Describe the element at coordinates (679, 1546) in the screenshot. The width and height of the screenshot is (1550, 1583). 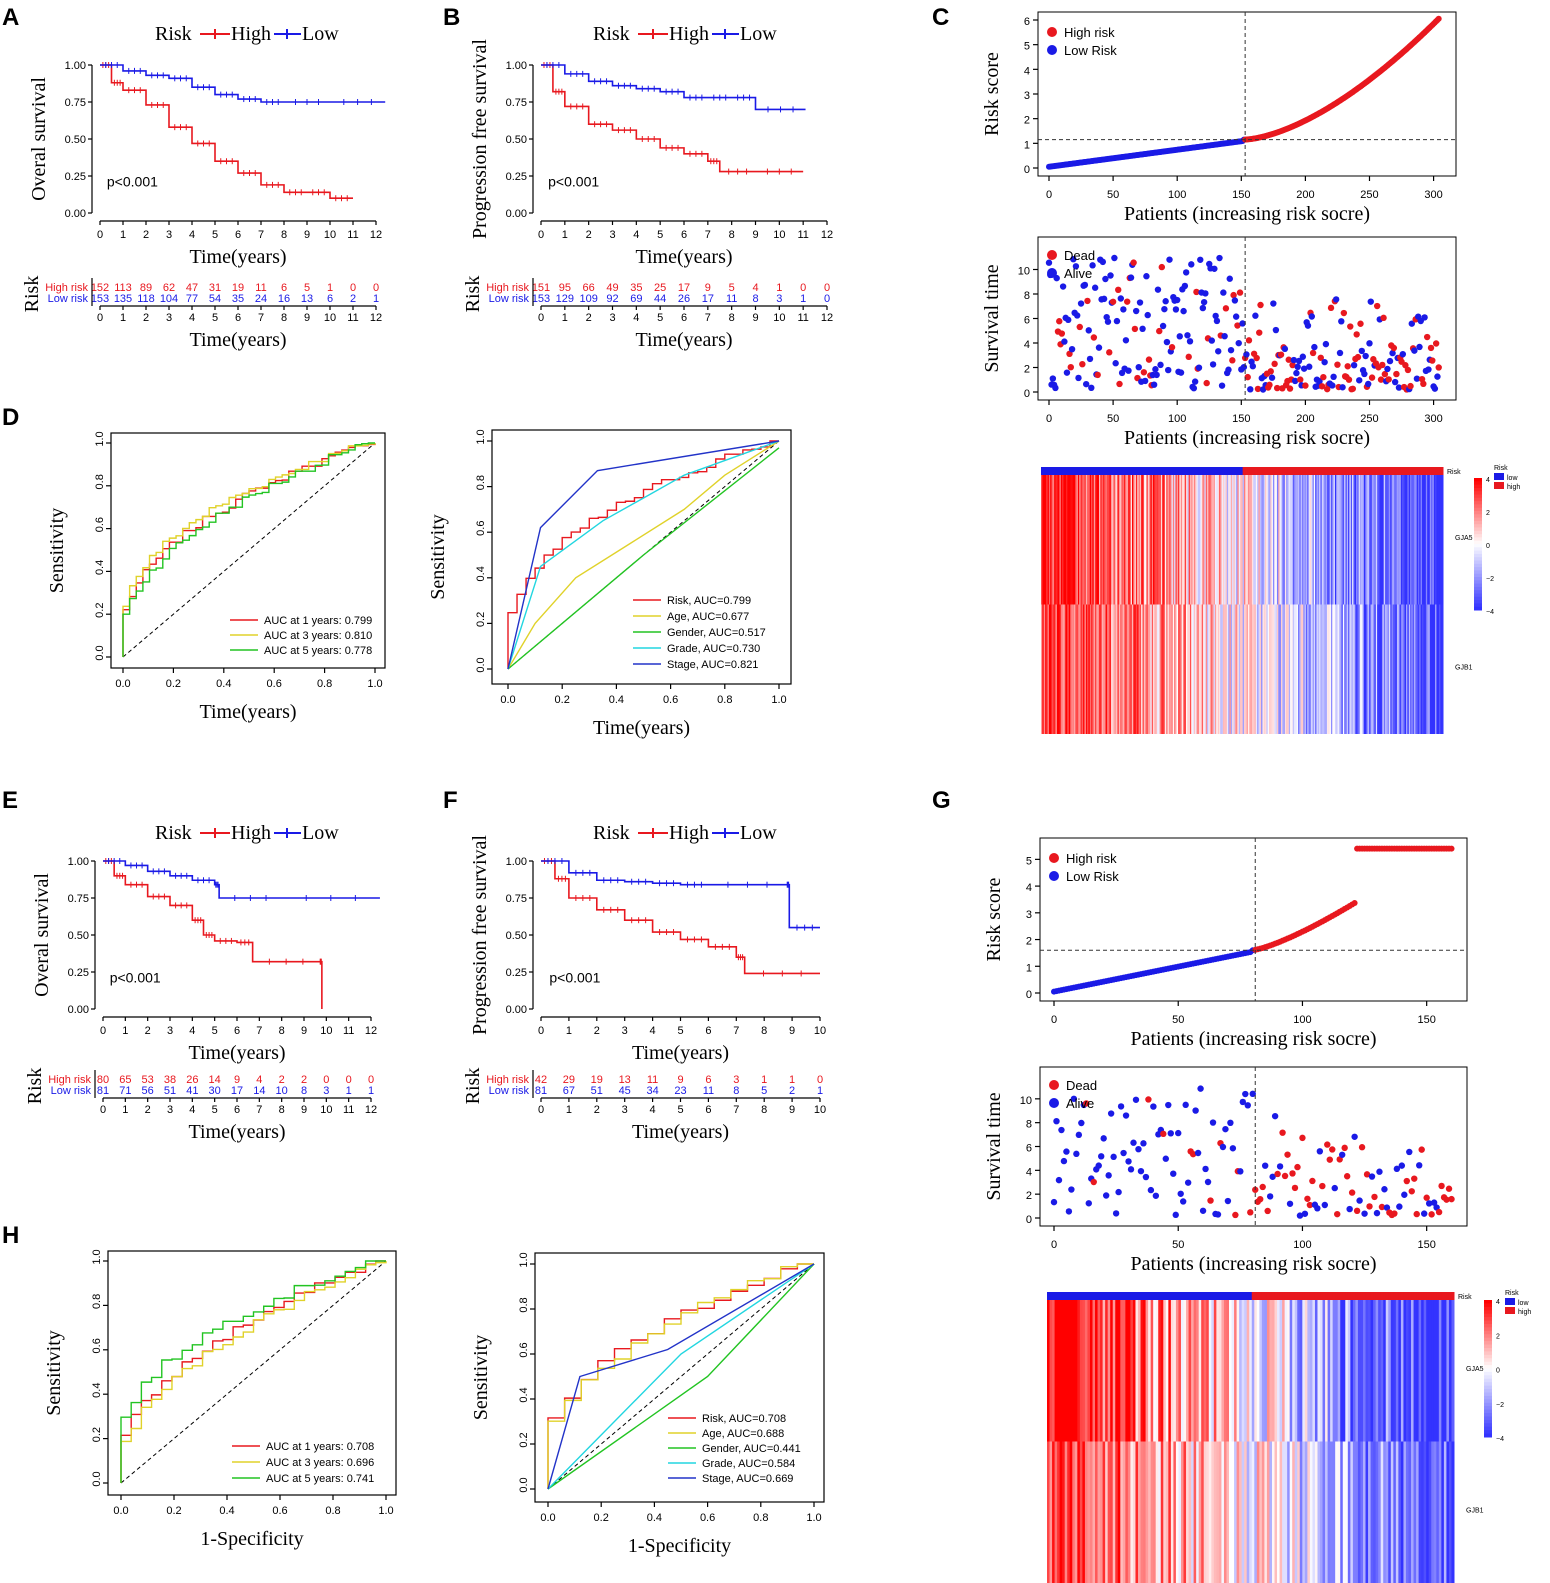
I see `x-axis-label: 1-Specificity` at that location.